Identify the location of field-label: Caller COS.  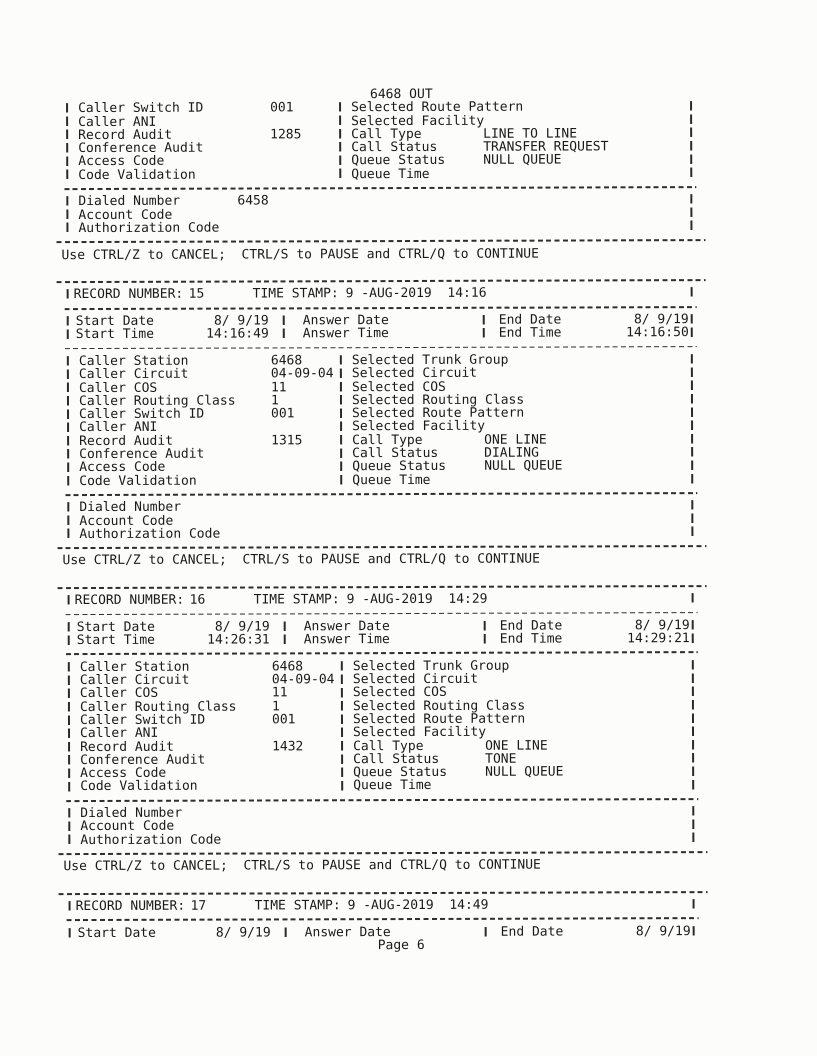
(119, 694).